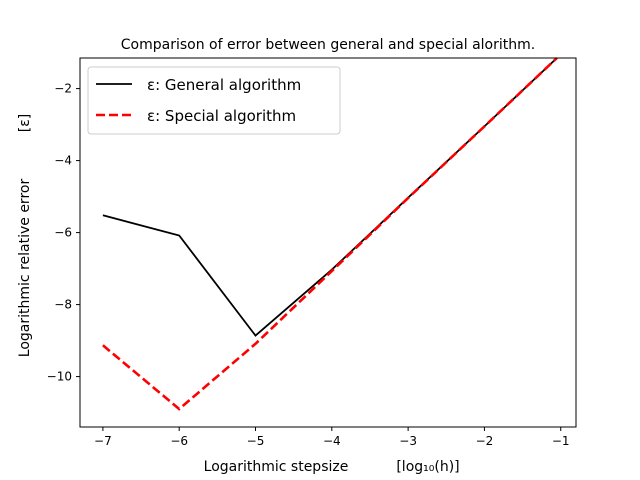 The image size is (640, 480). What do you see at coordinates (103, 441) in the screenshot?
I see `x-tick-label: −7` at bounding box center [103, 441].